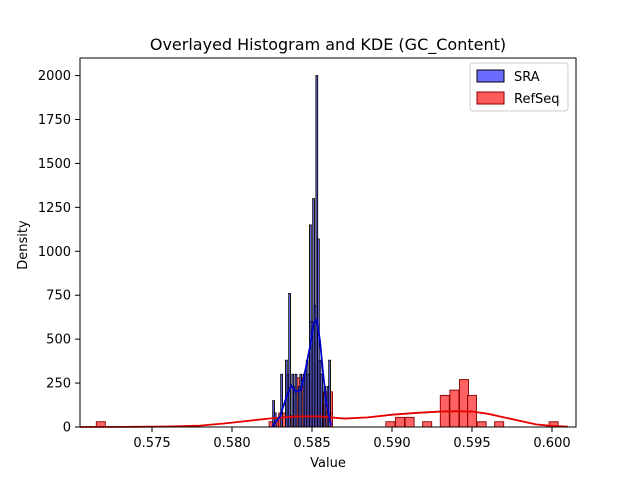 The width and height of the screenshot is (640, 480). What do you see at coordinates (302, 372) in the screenshot?
I see `sra-kde-line` at bounding box center [302, 372].